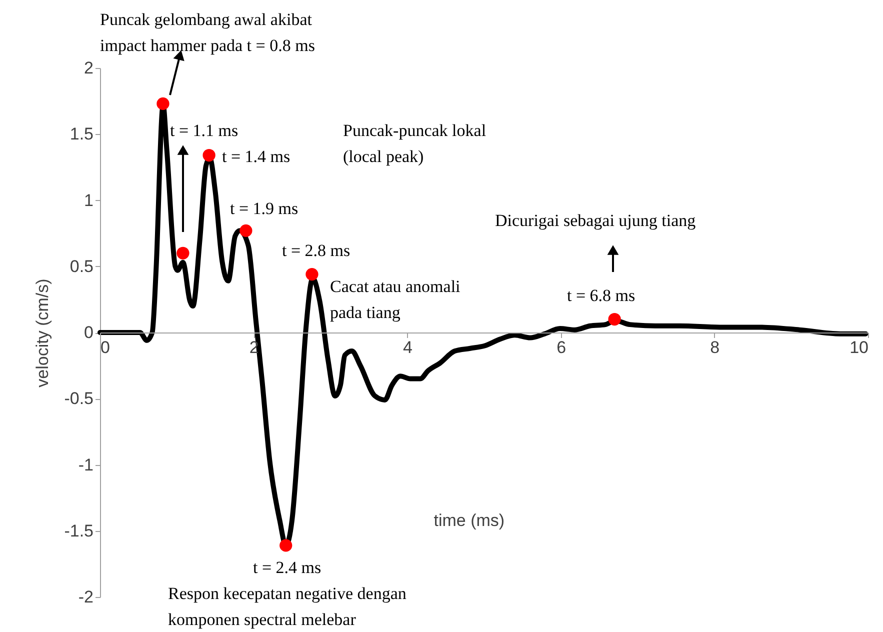  Describe the element at coordinates (86, 597) in the screenshot. I see `y-tick-label: -2` at that location.